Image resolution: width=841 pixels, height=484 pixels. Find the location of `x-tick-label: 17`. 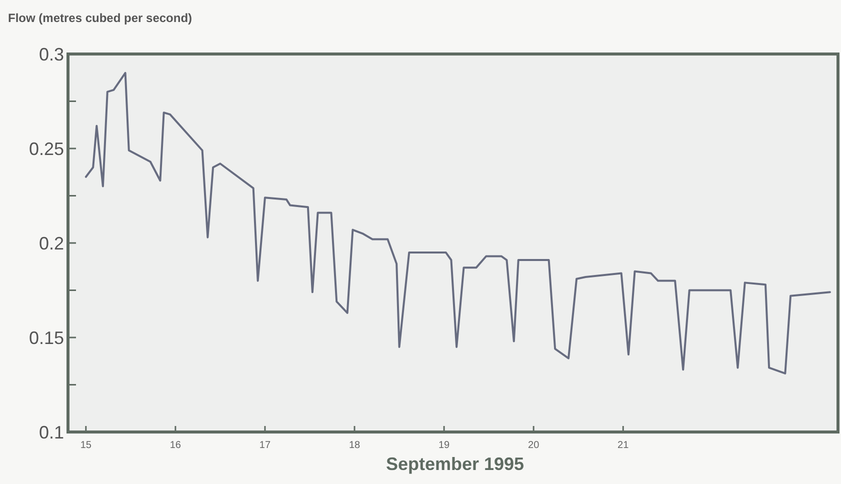

x-tick-label: 17 is located at coordinates (265, 445).